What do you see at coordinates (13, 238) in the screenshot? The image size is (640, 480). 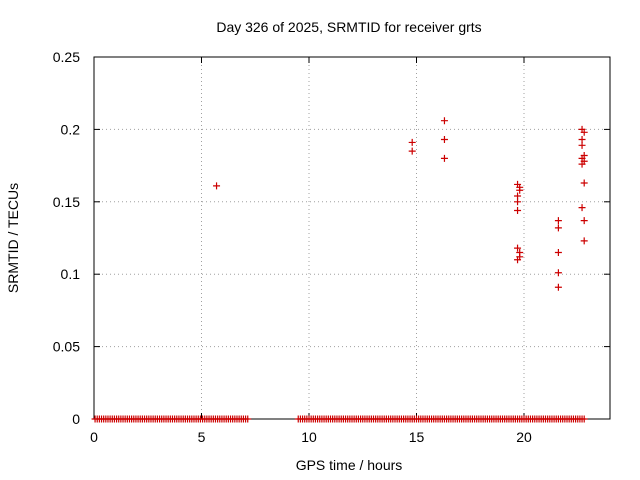 I see `y-axis-label: SRMTID / TECUs` at bounding box center [13, 238].